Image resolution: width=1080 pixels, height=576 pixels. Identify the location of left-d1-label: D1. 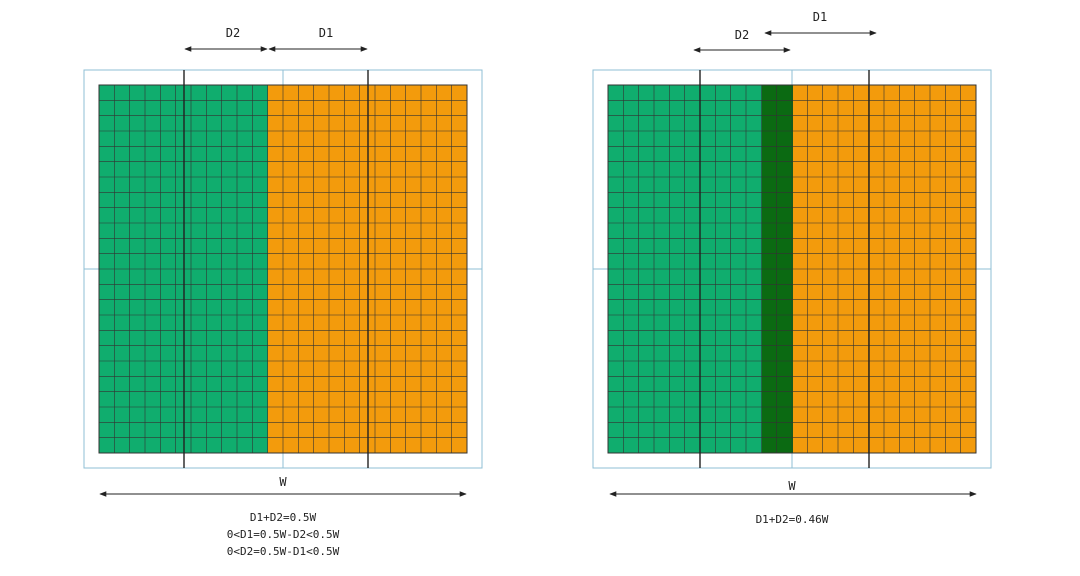
(326, 33).